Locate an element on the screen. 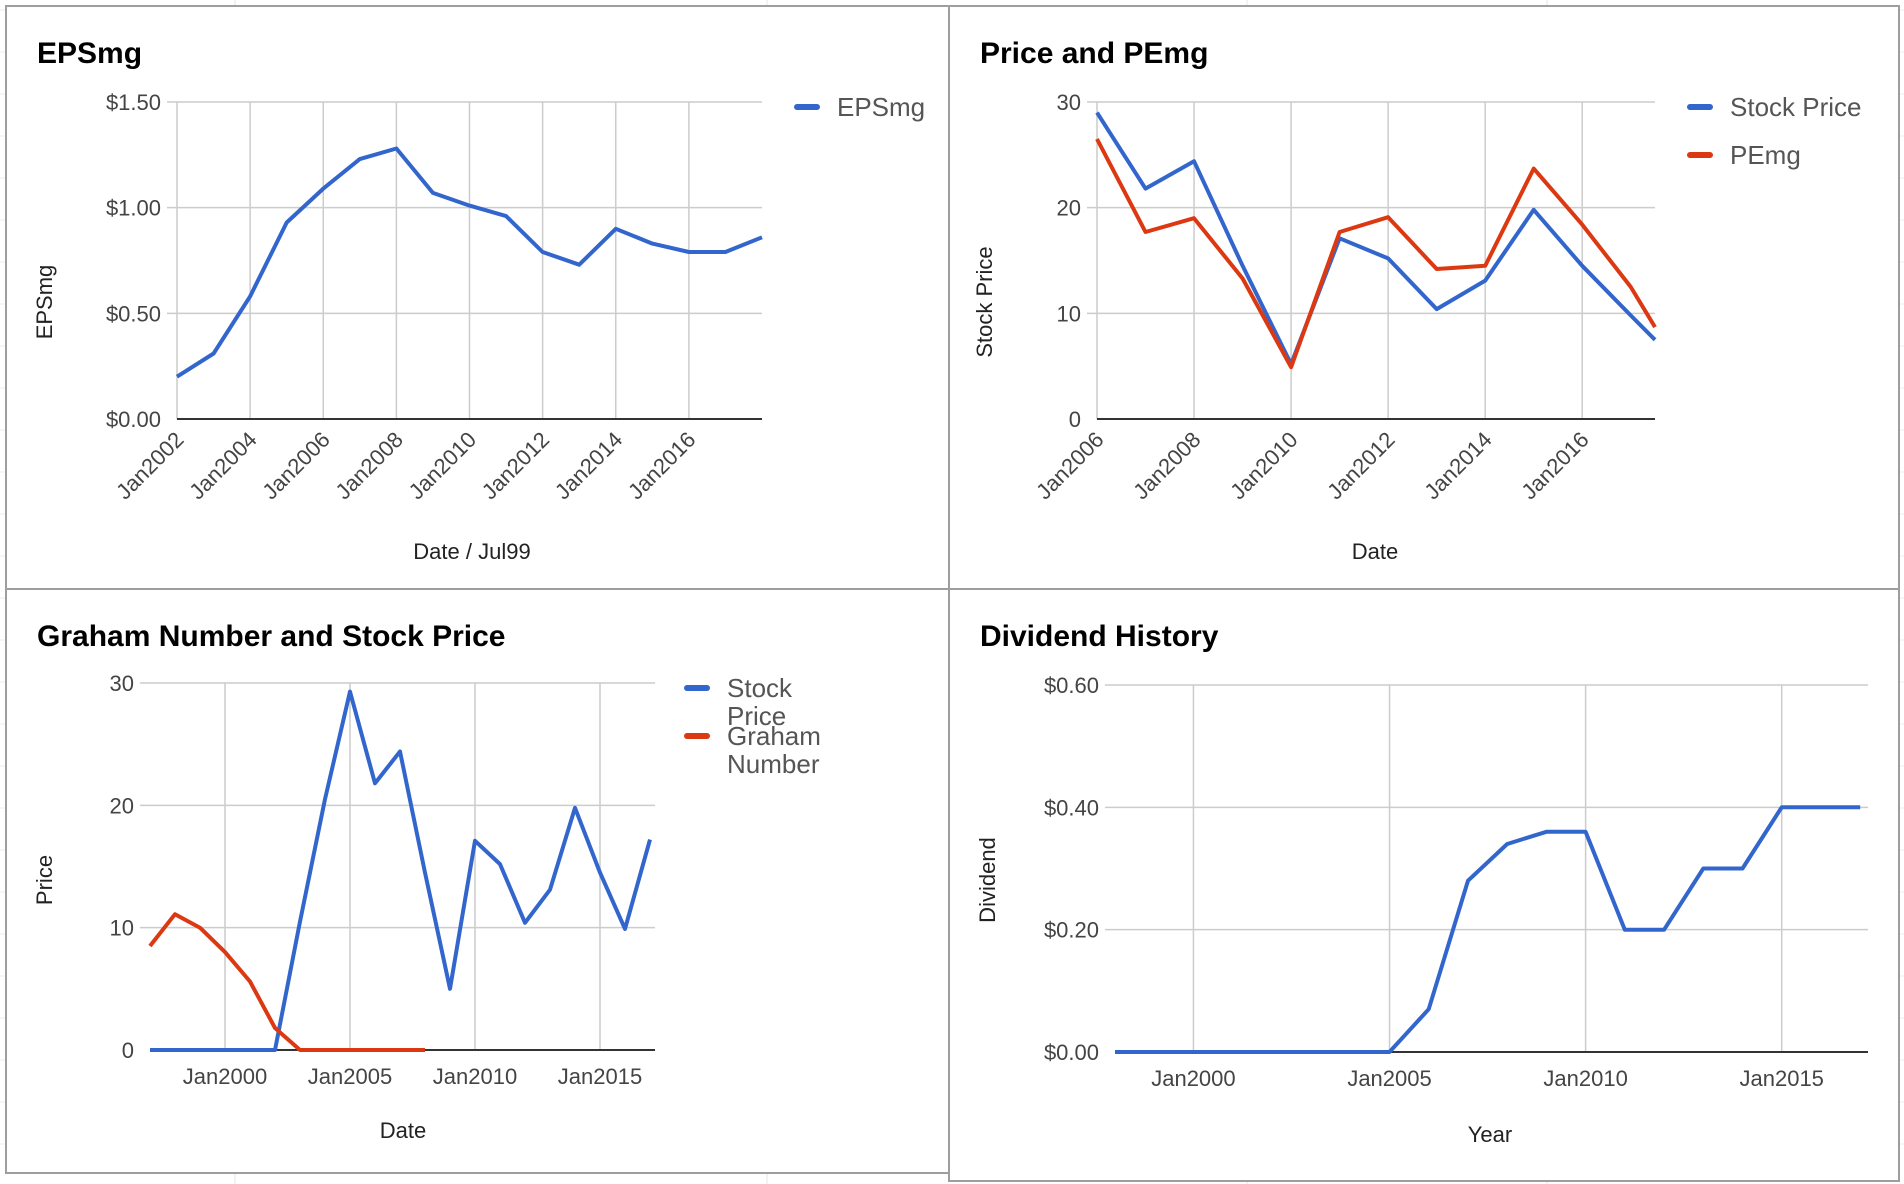 The image size is (1904, 1184). y-tick-label: $0.60 is located at coordinates (1071, 685).